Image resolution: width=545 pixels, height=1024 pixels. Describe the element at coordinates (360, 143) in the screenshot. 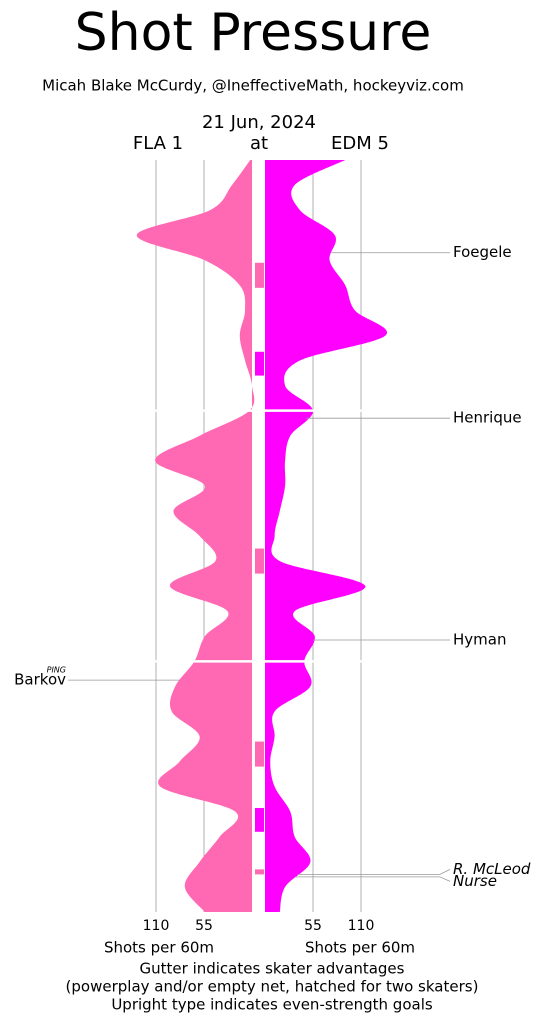

I see `team-label: EDM 5` at that location.